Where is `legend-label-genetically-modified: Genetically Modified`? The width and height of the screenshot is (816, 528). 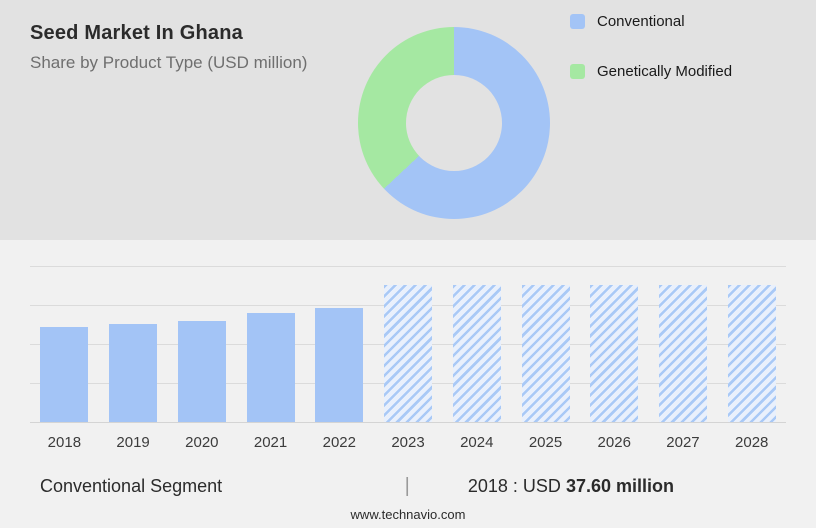 legend-label-genetically-modified: Genetically Modified is located at coordinates (665, 71).